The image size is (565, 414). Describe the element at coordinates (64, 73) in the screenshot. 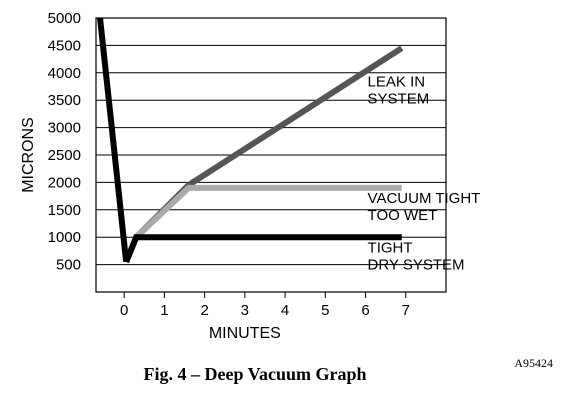

I see `y-tick-label: 4000` at that location.